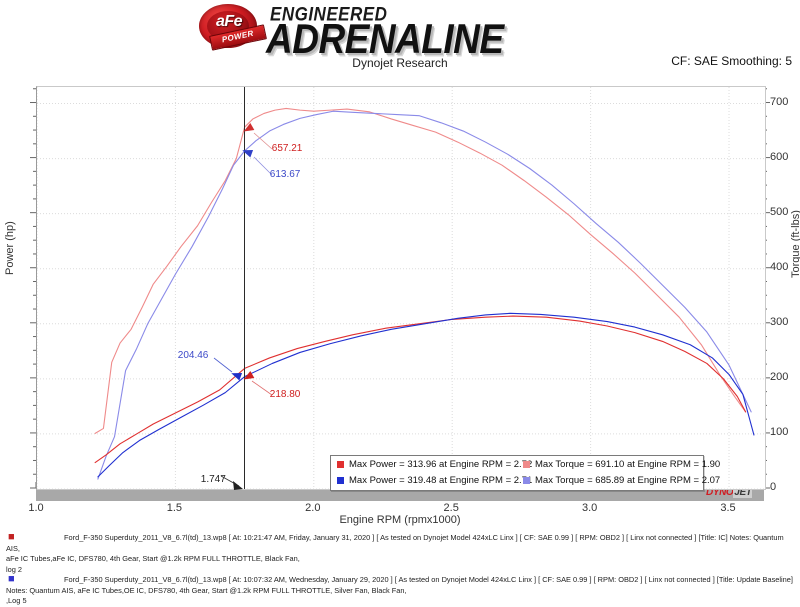 The width and height of the screenshot is (800, 607). I want to click on y-axis-right-tick: 200, so click(779, 376).